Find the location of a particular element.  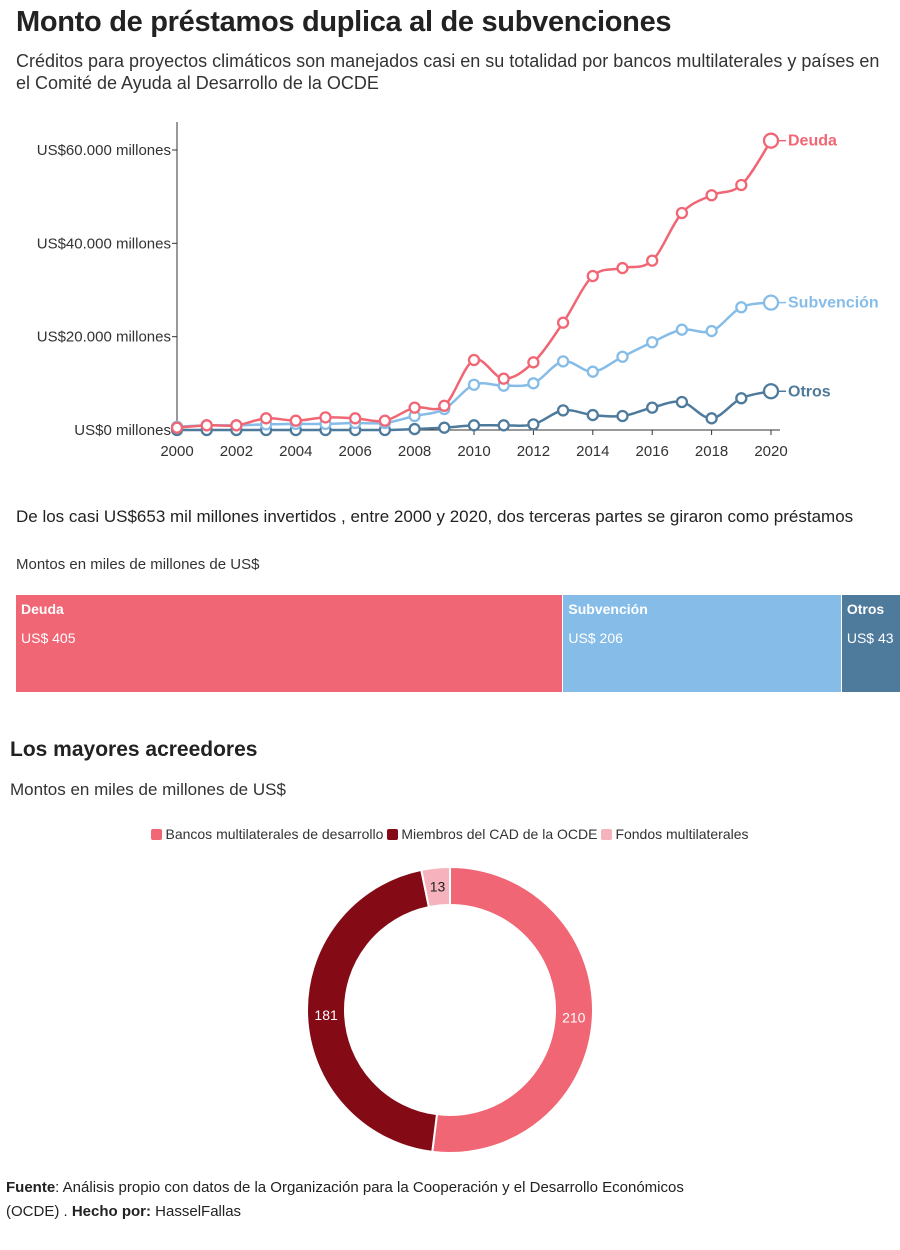

made-by-value: HasselFallas is located at coordinates (196, 1211).